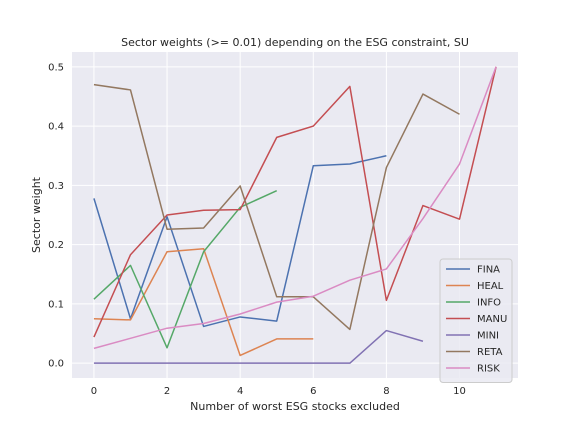  What do you see at coordinates (56, 67) in the screenshot?
I see `y-tick-label: 0.5` at bounding box center [56, 67].